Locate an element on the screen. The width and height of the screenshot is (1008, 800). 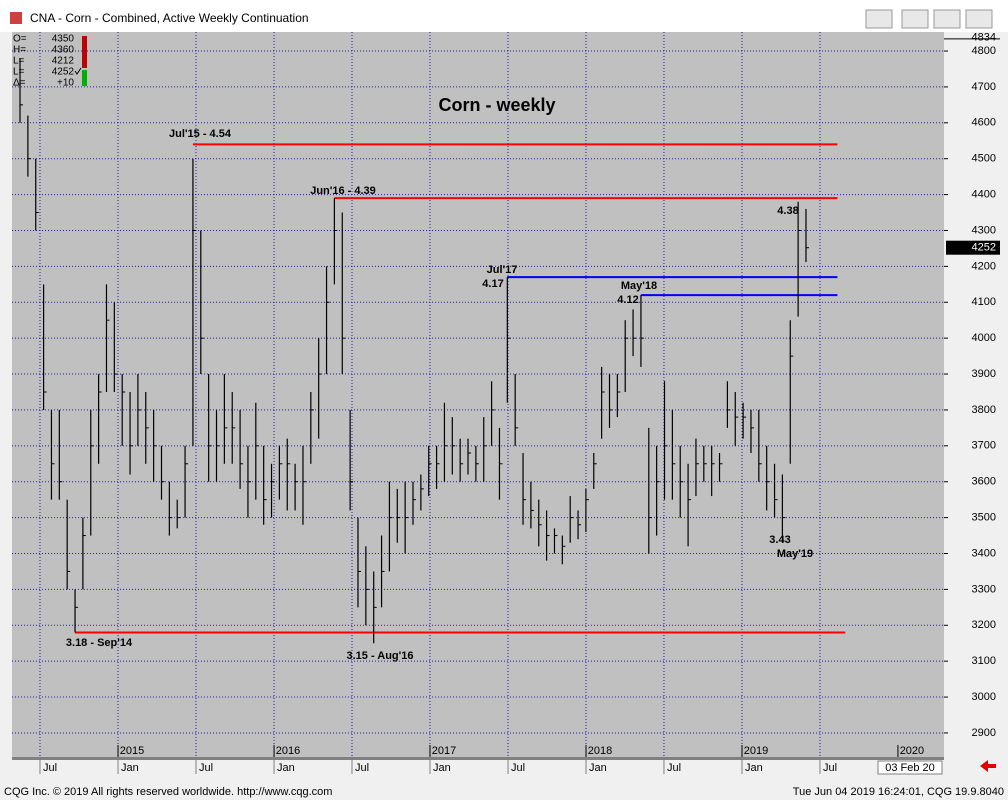
minimize-button is located at coordinates (915, 19).